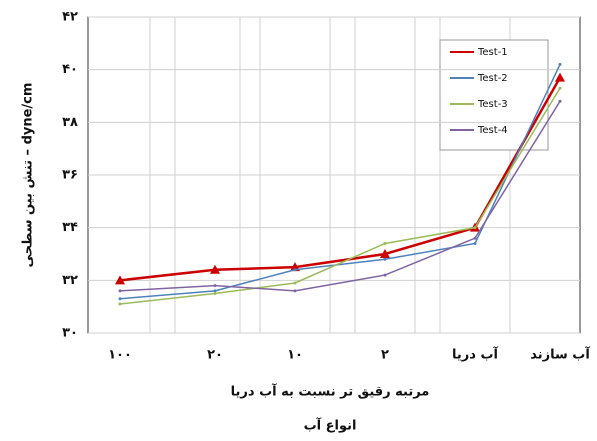 The width and height of the screenshot is (597, 441). I want to click on legend-label: Test-4, so click(492, 130).